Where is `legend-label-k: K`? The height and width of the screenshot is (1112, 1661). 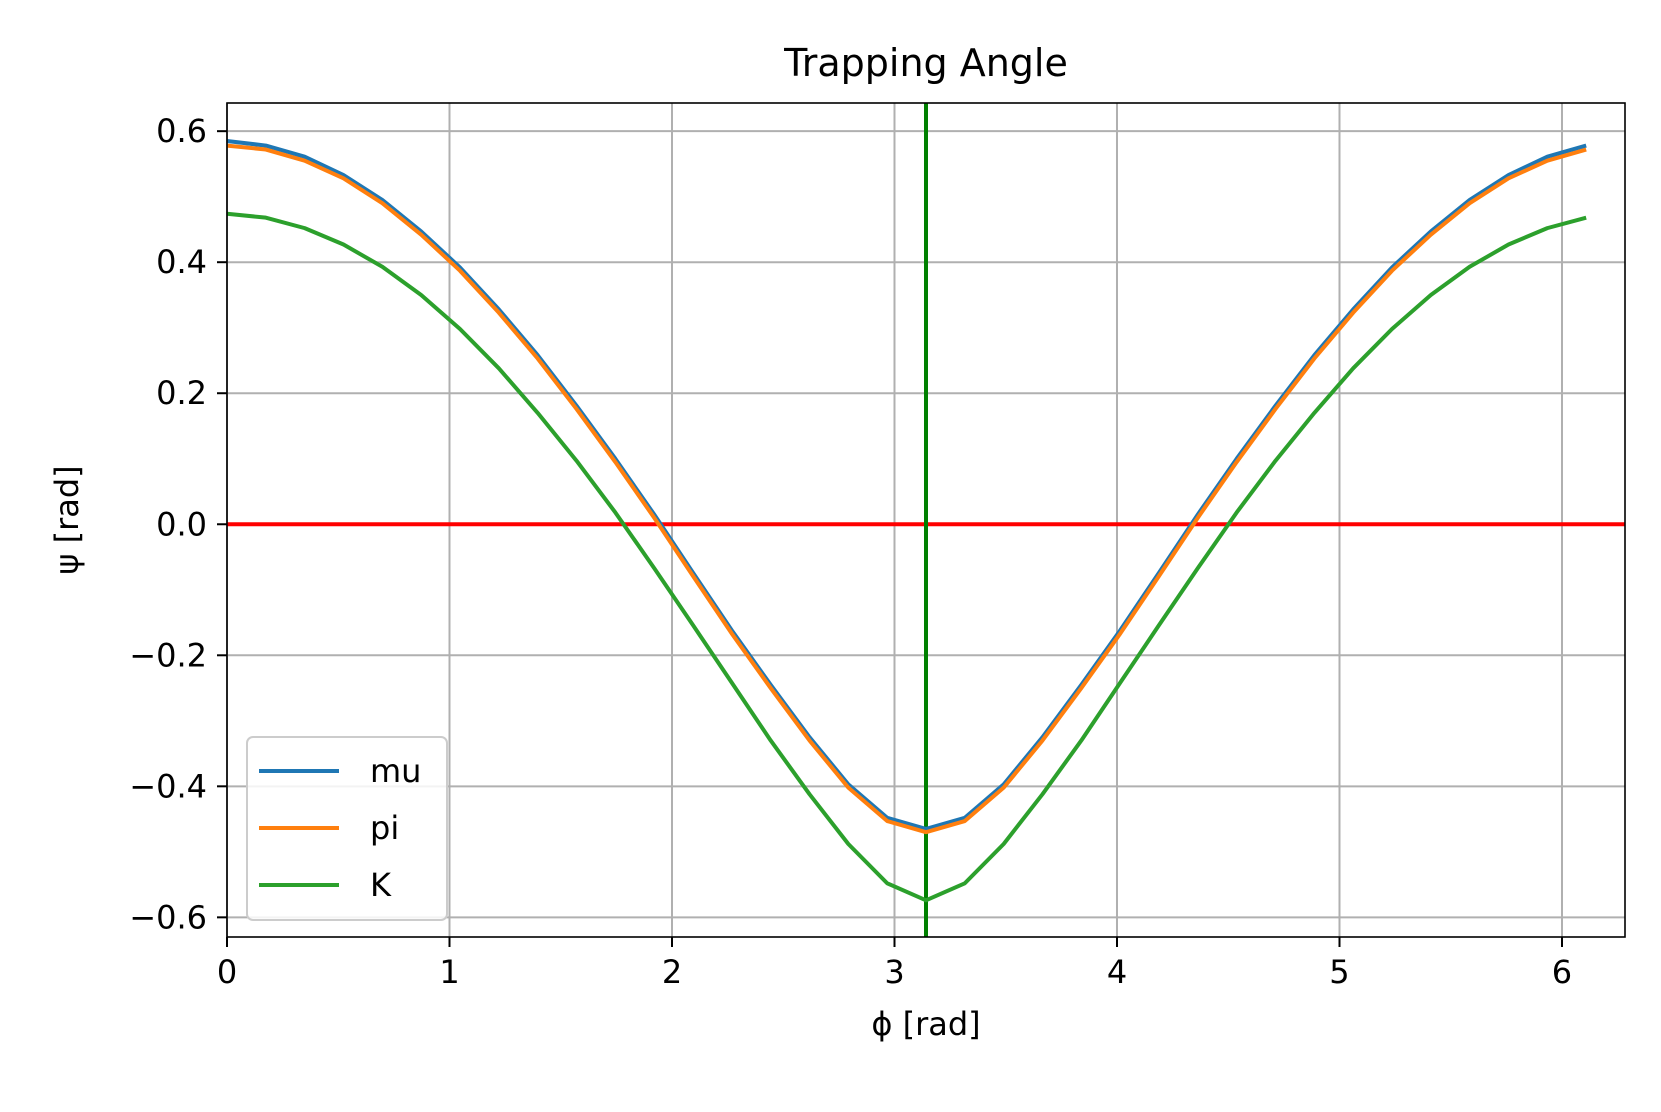 legend-label-k: K is located at coordinates (381, 885).